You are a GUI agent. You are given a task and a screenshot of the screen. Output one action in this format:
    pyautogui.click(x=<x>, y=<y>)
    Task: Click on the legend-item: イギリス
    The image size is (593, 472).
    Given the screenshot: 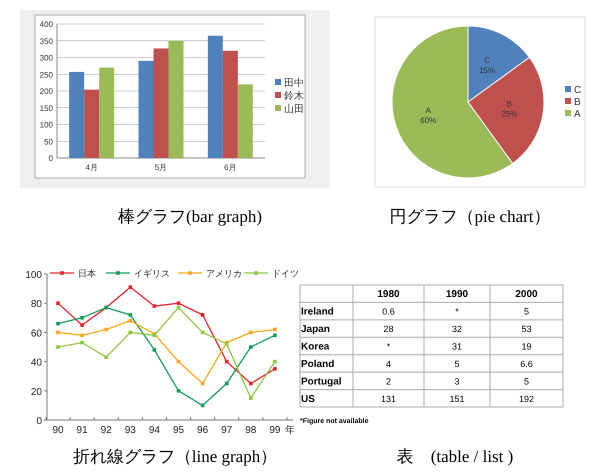 What is the action you would take?
    pyautogui.click(x=138, y=273)
    